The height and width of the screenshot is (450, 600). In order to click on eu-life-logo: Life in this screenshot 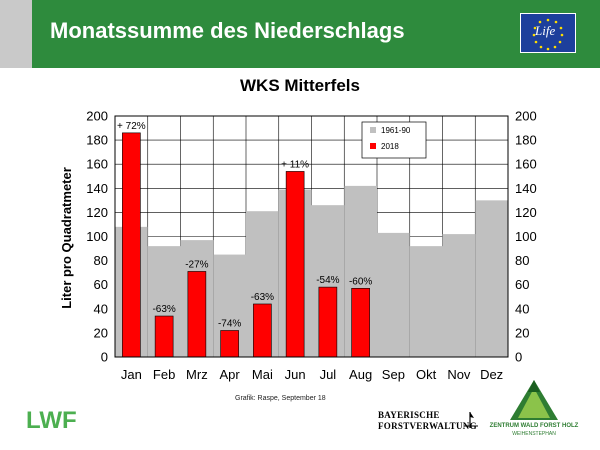, I will do `click(548, 33)`.